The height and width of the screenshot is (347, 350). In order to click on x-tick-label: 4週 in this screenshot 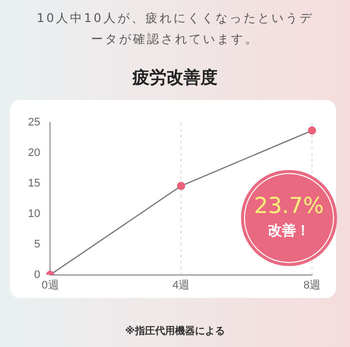, I will do `click(181, 285)`.